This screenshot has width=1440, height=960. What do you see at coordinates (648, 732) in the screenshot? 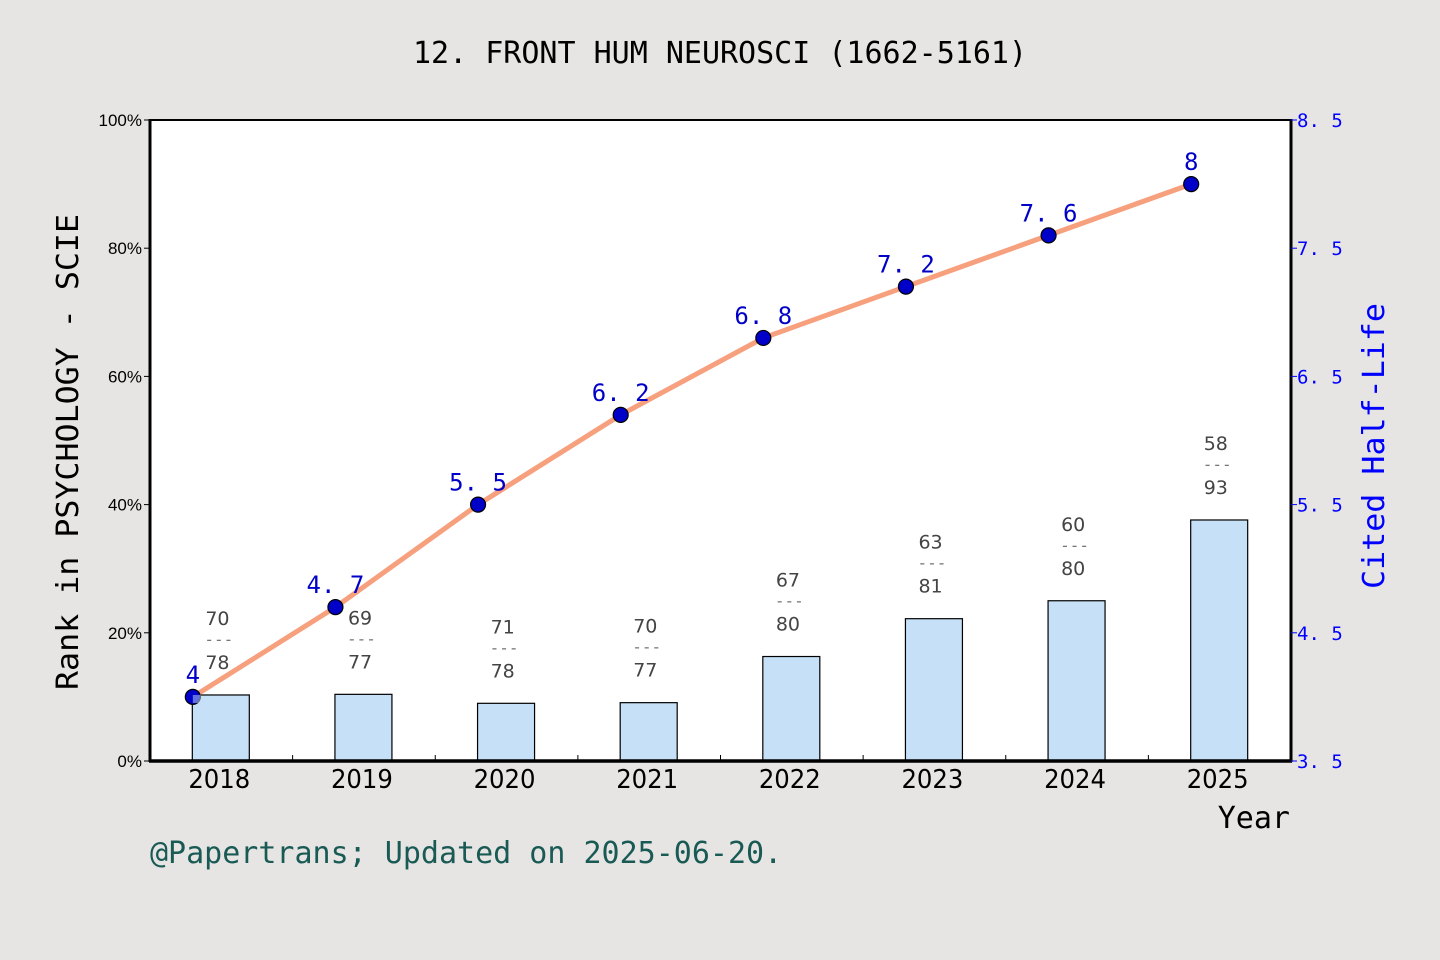
I see `bar-2021` at bounding box center [648, 732].